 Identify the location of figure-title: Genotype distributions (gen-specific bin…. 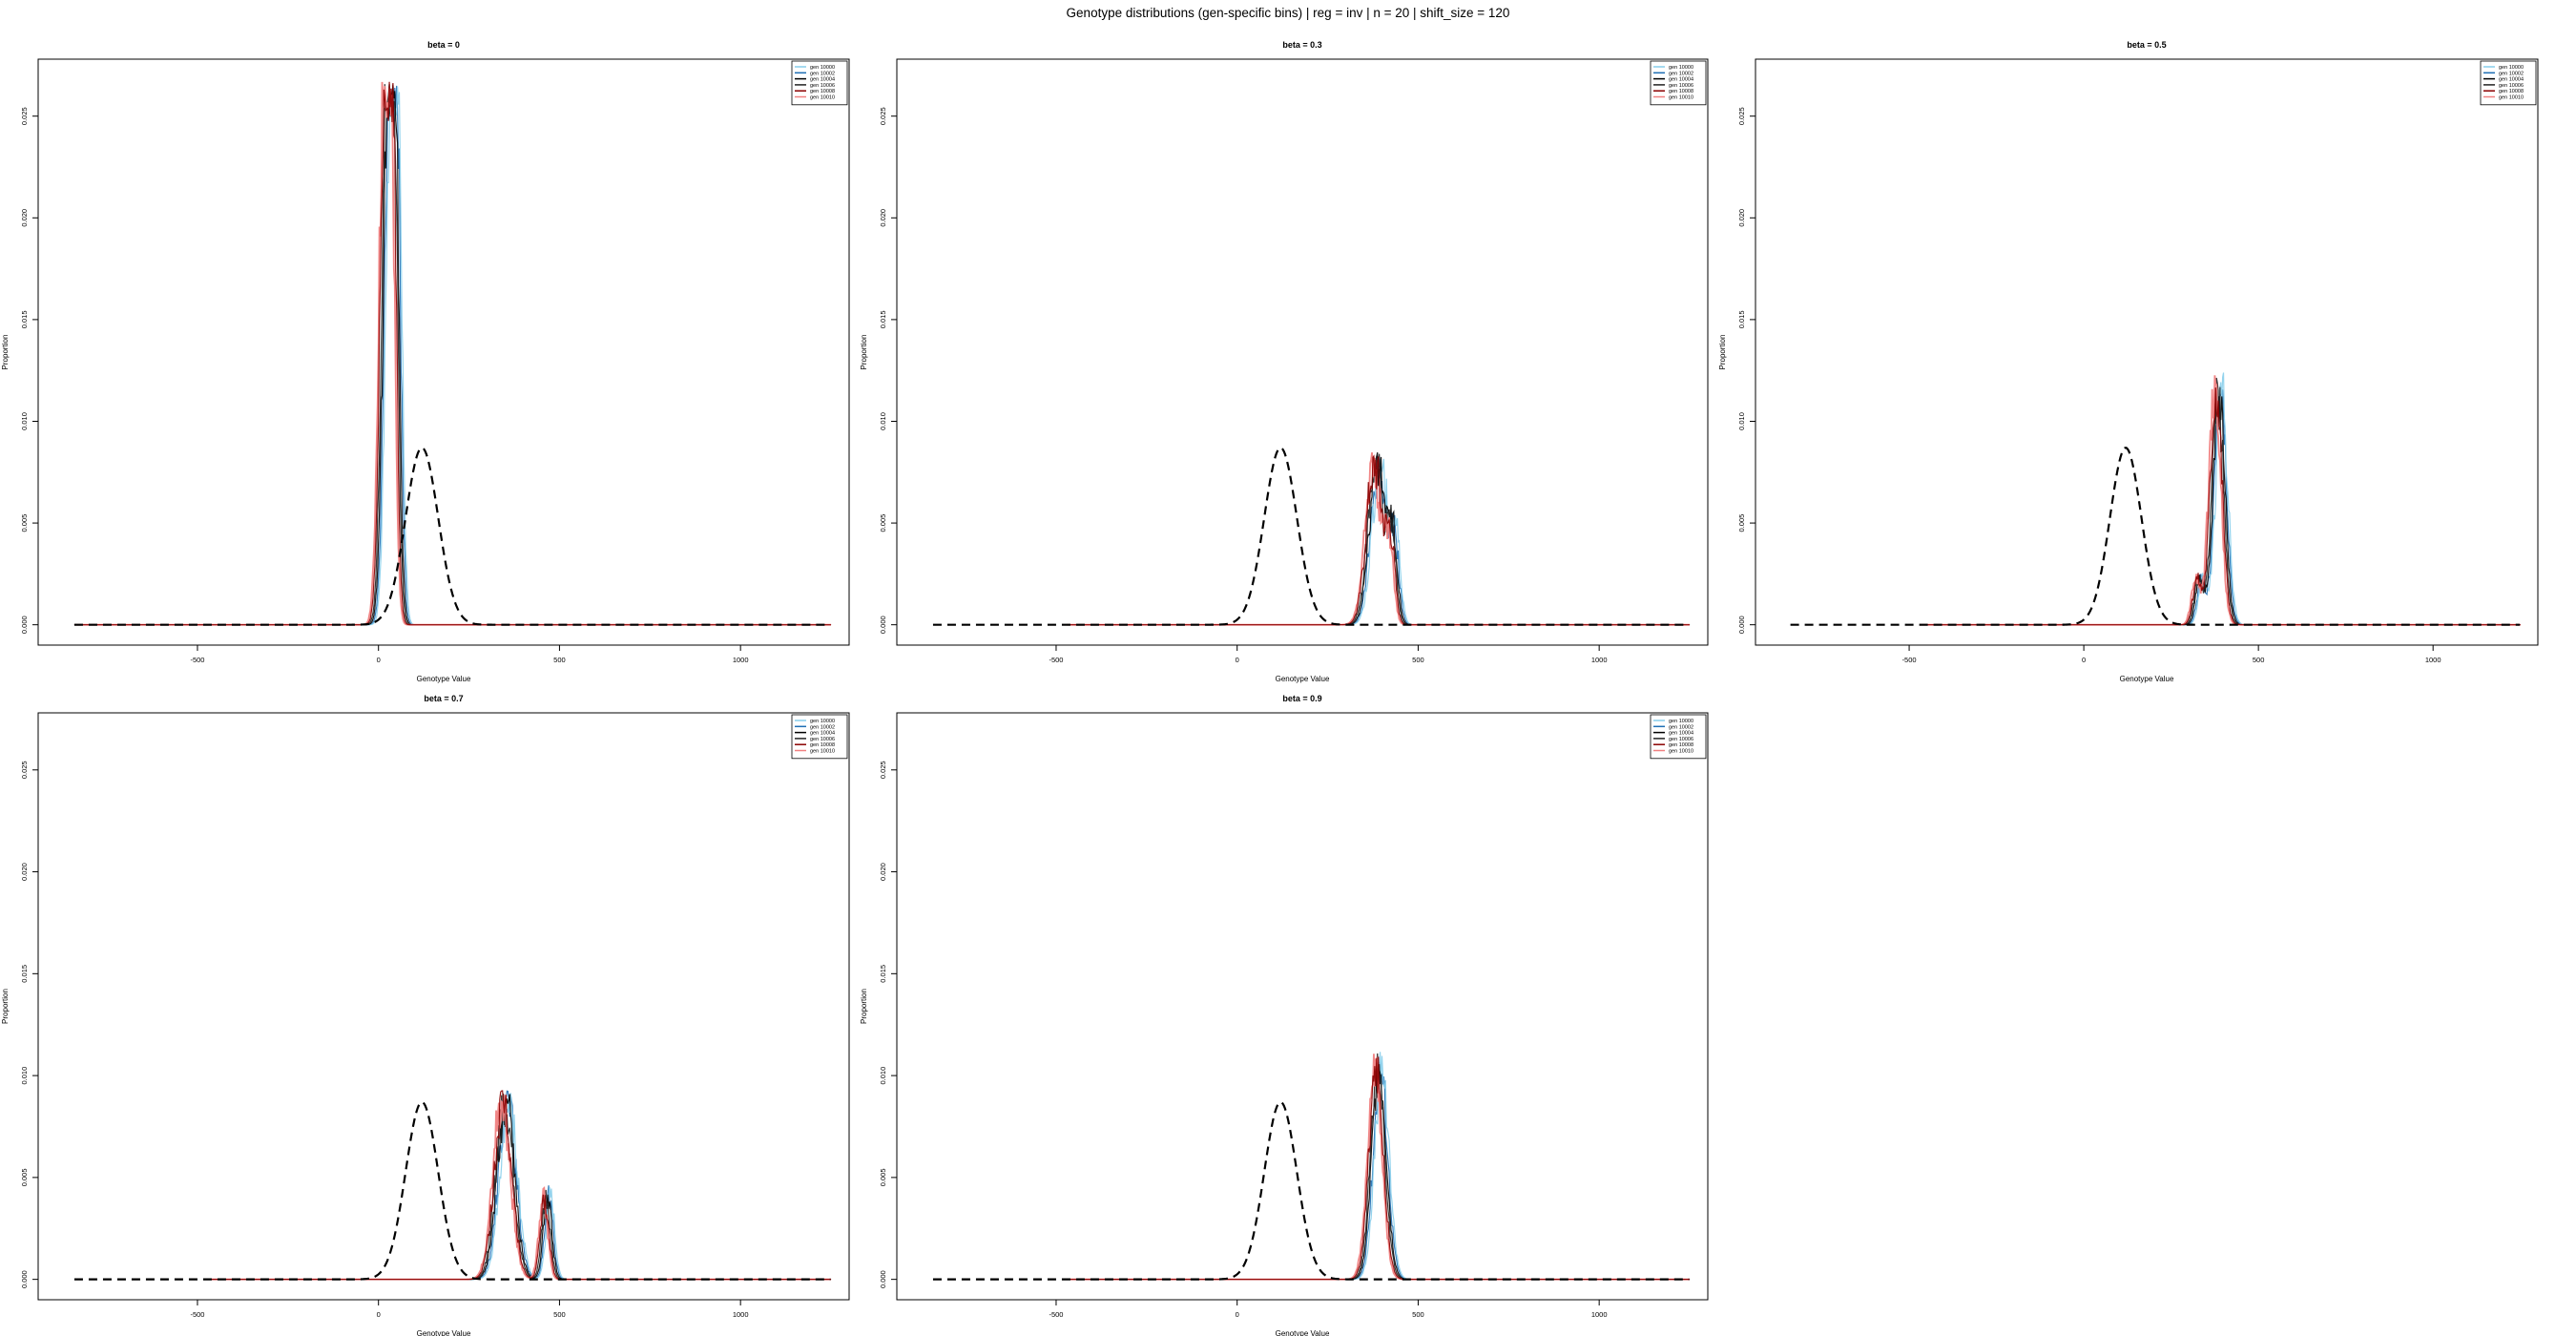
(1288, 13).